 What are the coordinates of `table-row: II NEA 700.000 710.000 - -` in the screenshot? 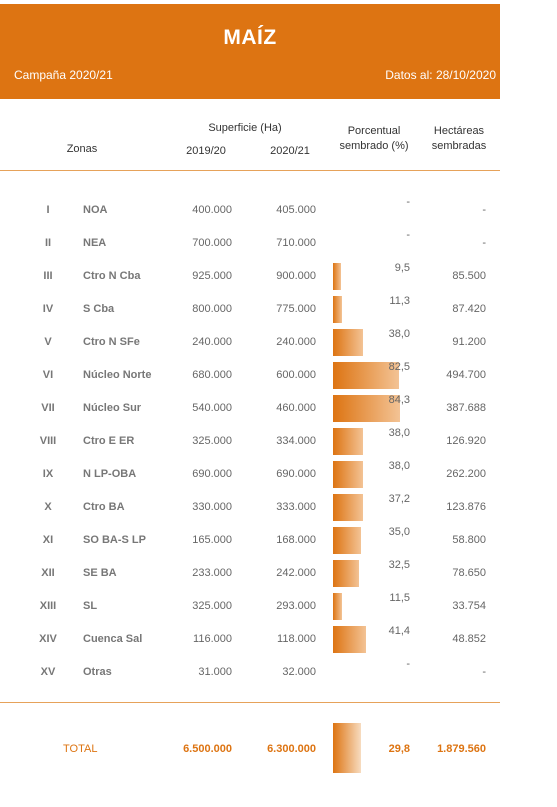 It's located at (250, 243).